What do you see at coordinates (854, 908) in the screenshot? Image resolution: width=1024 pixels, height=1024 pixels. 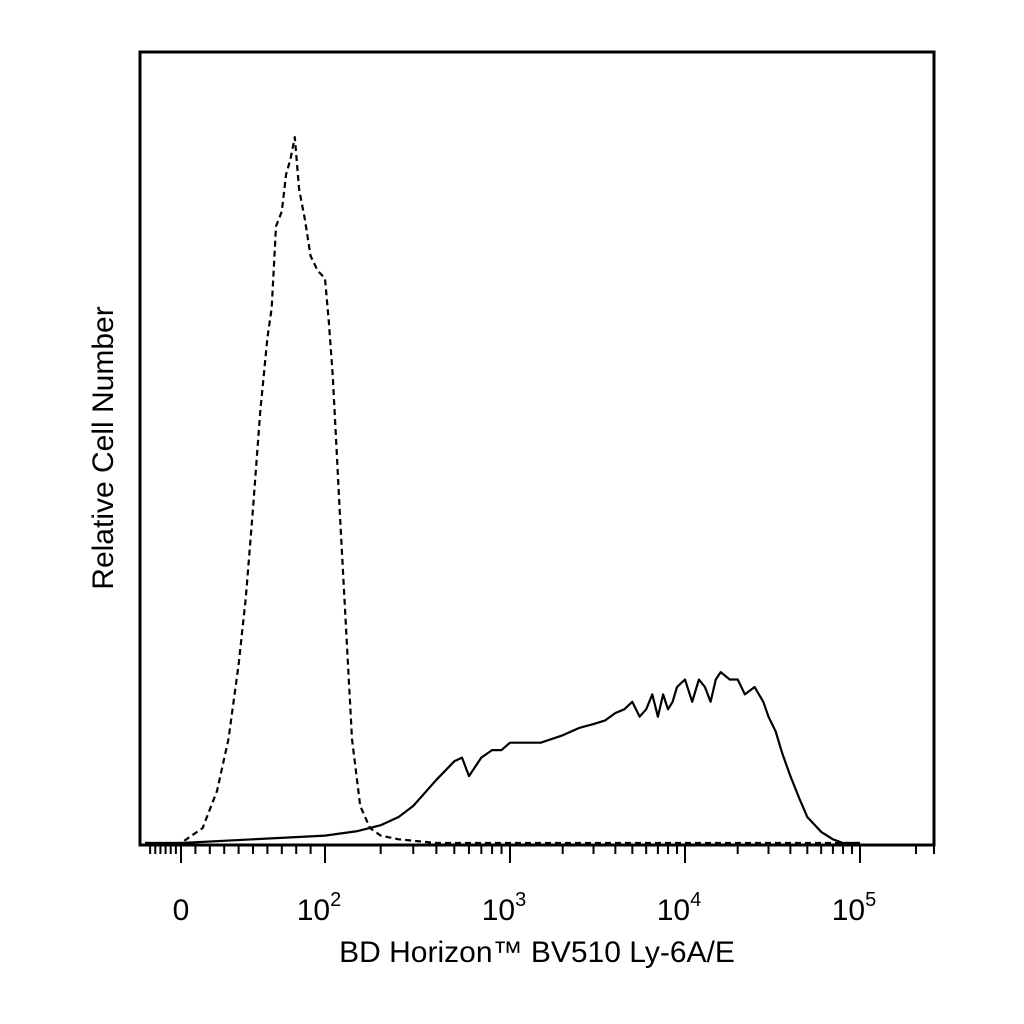 I see `x-tick-label: 10⁵` at bounding box center [854, 908].